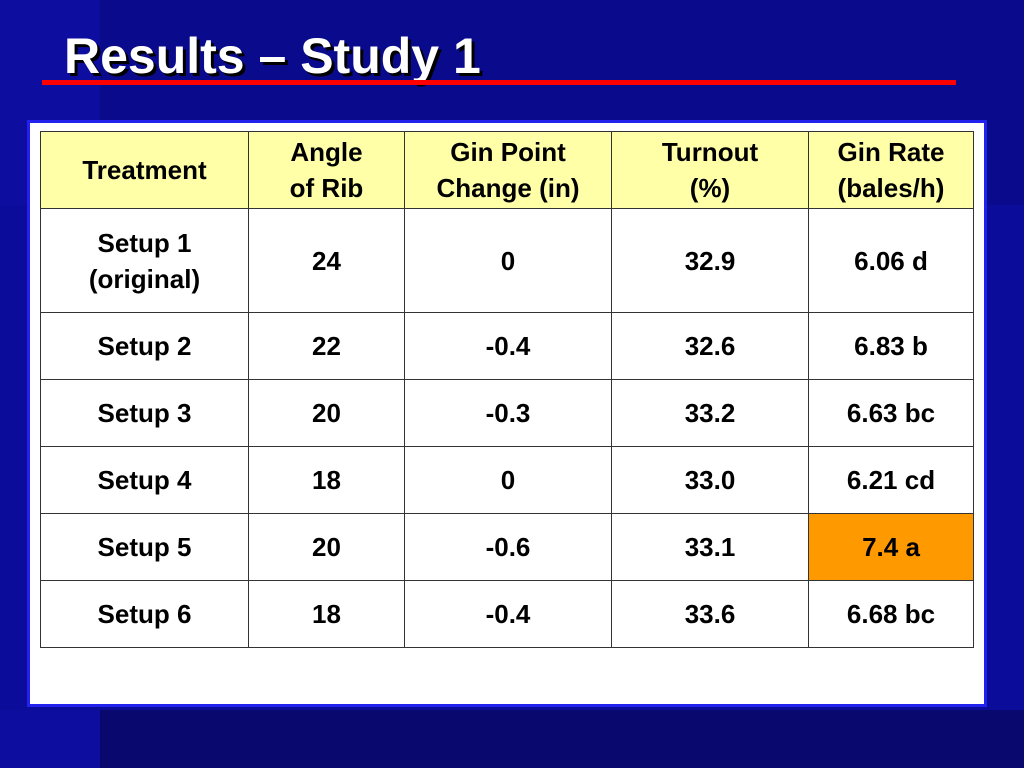 This screenshot has height=768, width=1024. I want to click on header-gin-point-change: Gin Point Change (in), so click(508, 170).